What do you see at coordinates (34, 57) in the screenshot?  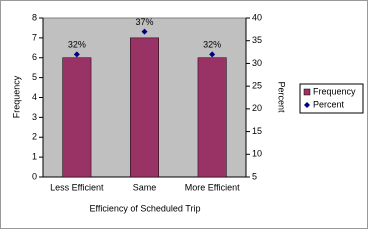 I see `y-tick-label: 6` at bounding box center [34, 57].